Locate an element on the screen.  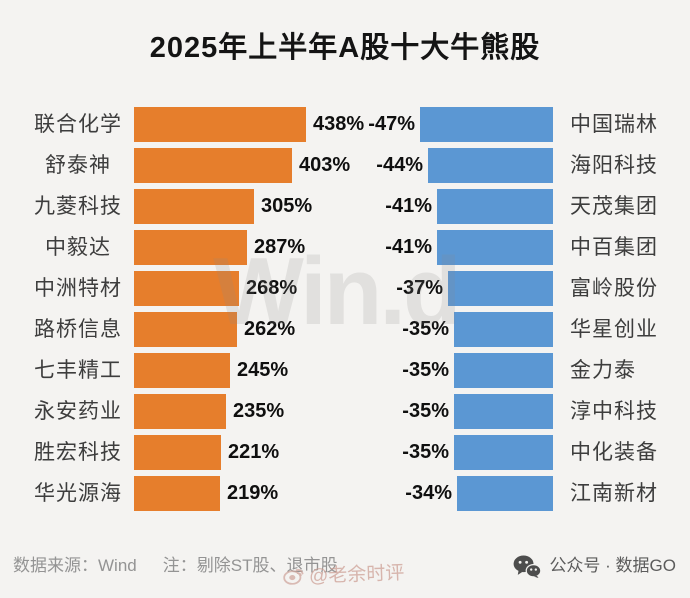
loser-value: -44% is located at coordinates (399, 165).